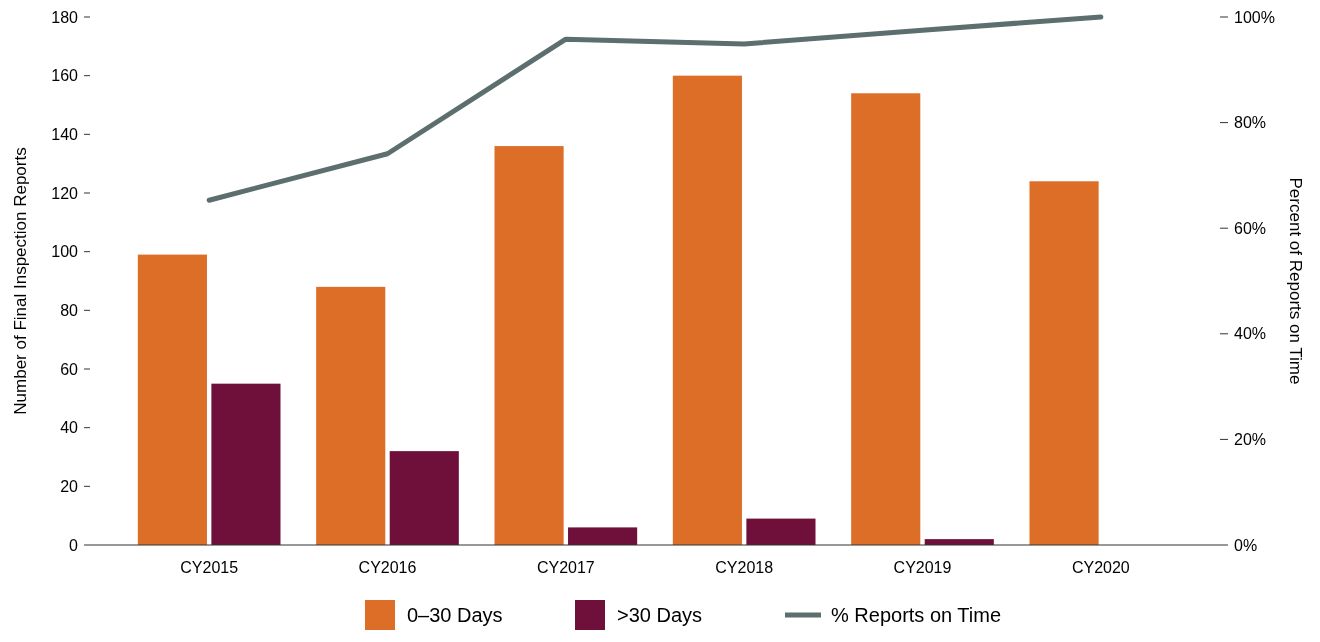 This screenshot has width=1320, height=642. I want to click on x-tick-label: CY2020, so click(1100, 567).